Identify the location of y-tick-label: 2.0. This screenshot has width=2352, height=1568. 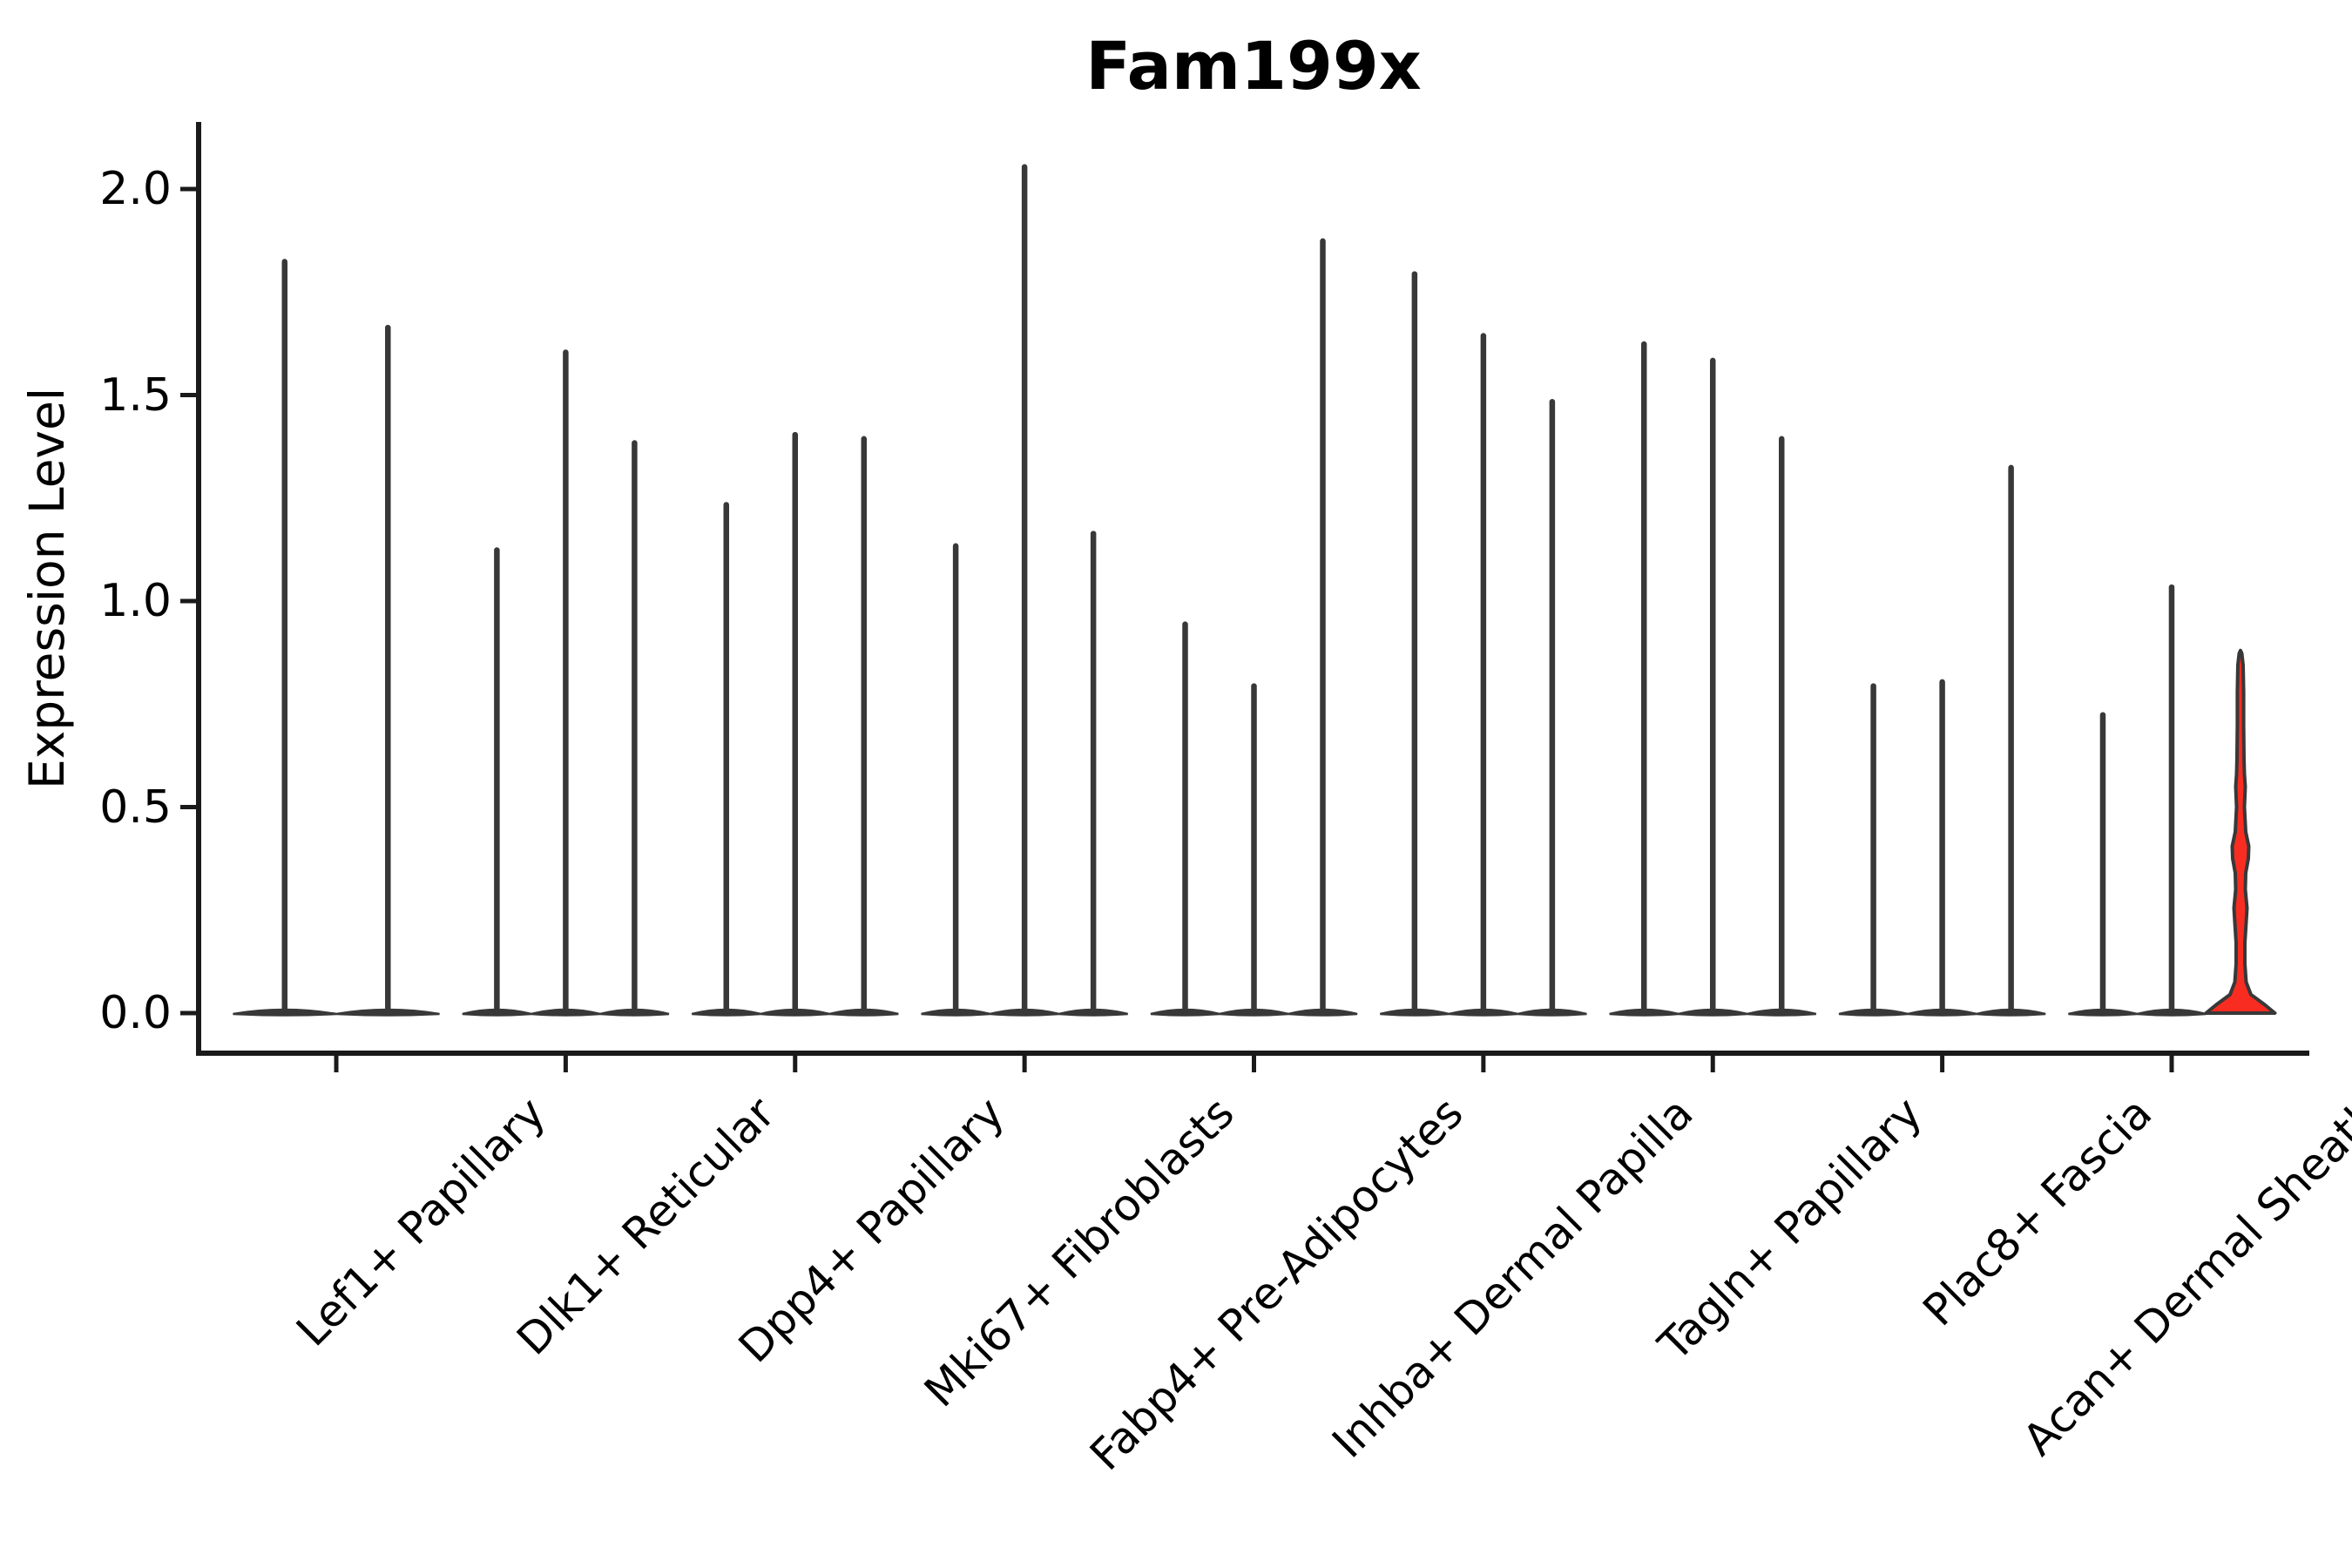
(135, 189).